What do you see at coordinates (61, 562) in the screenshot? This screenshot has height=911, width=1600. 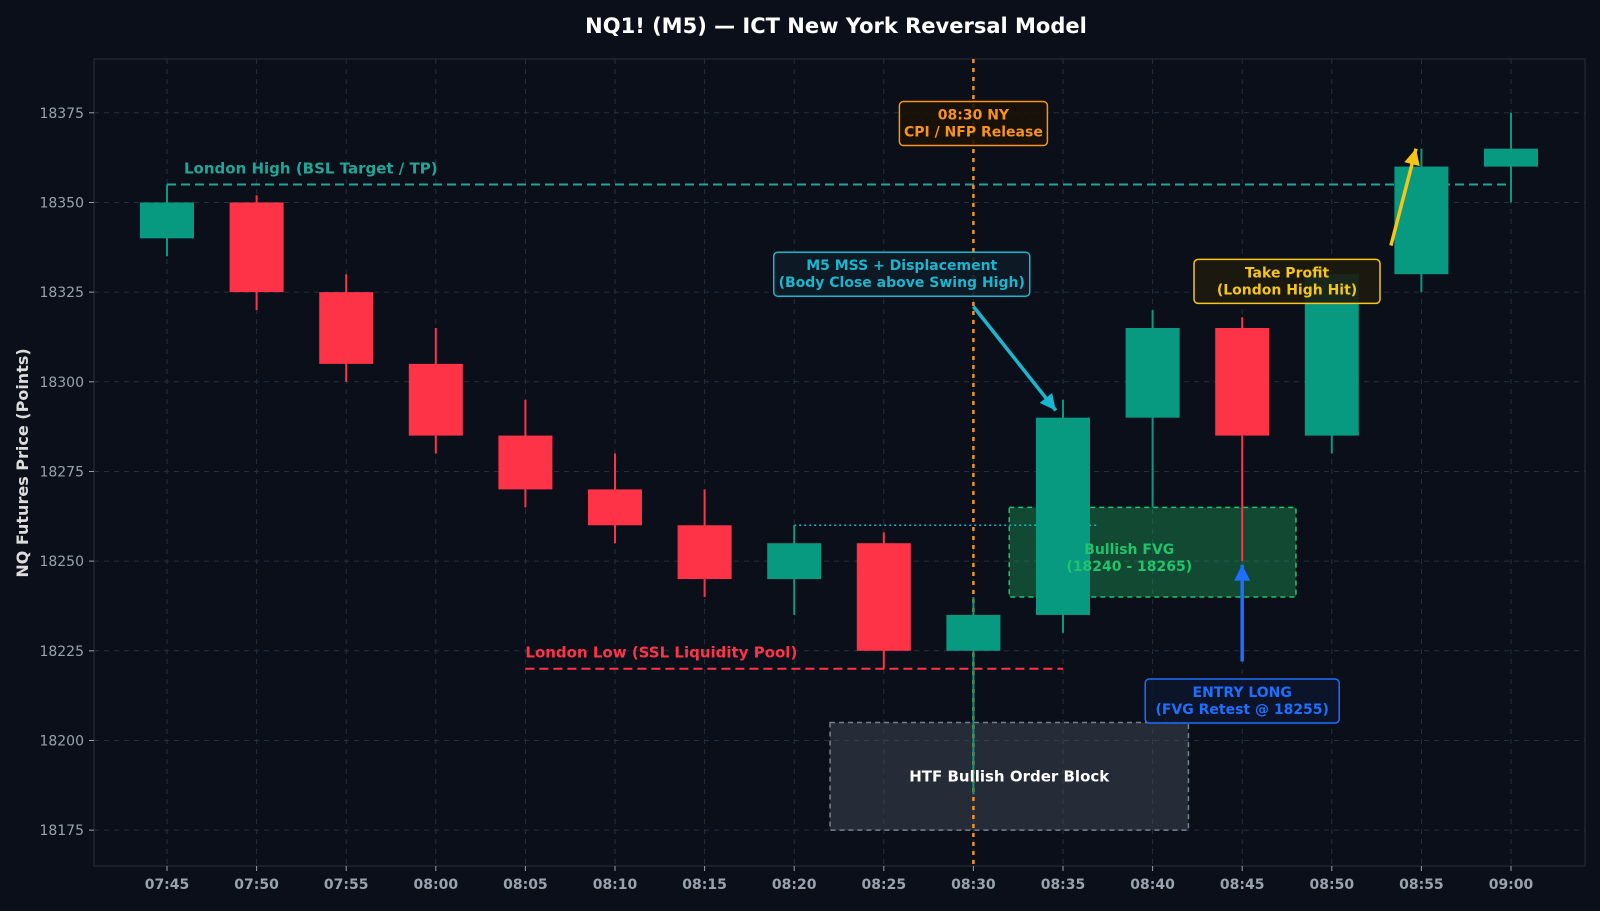 I see `y-tick-label: 18250` at bounding box center [61, 562].